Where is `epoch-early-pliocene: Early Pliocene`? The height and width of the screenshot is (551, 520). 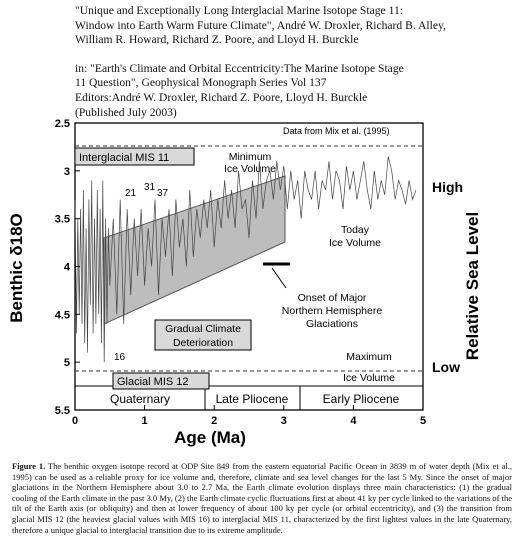
epoch-early-pliocene: Early Pliocene is located at coordinates (361, 399).